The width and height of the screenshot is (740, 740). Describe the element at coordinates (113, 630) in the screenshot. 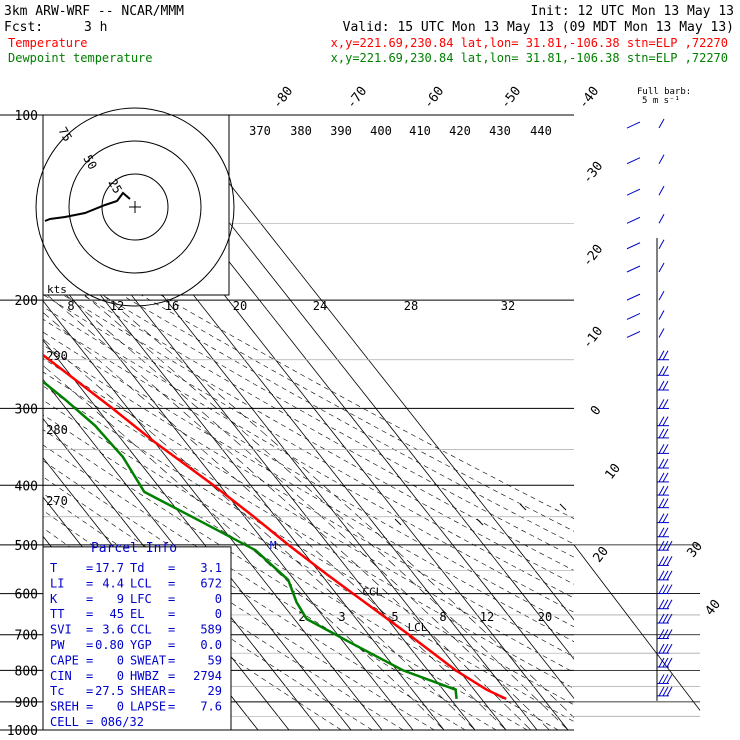

I see `parcel-field-value: 3.6` at that location.